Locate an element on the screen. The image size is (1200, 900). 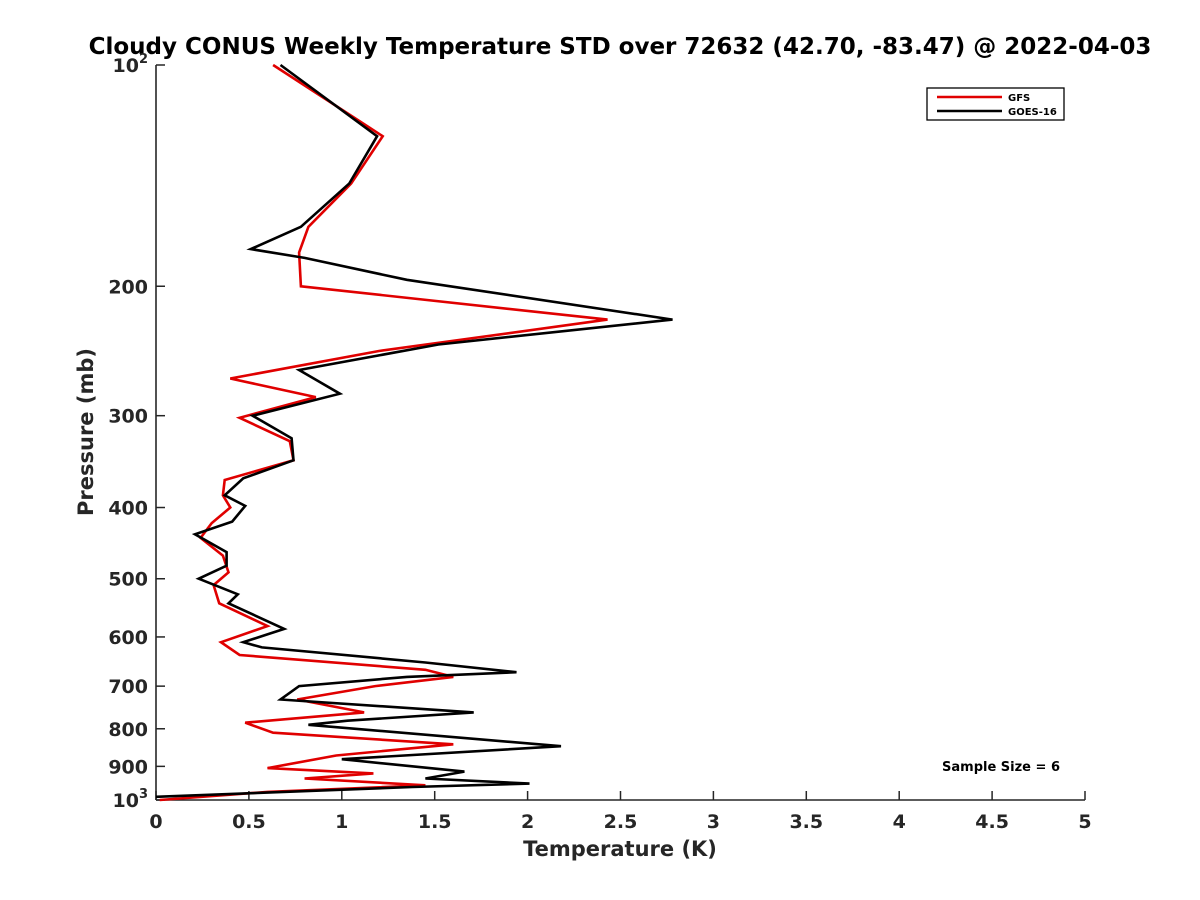
x-tick-label: 3 is located at coordinates (713, 822).